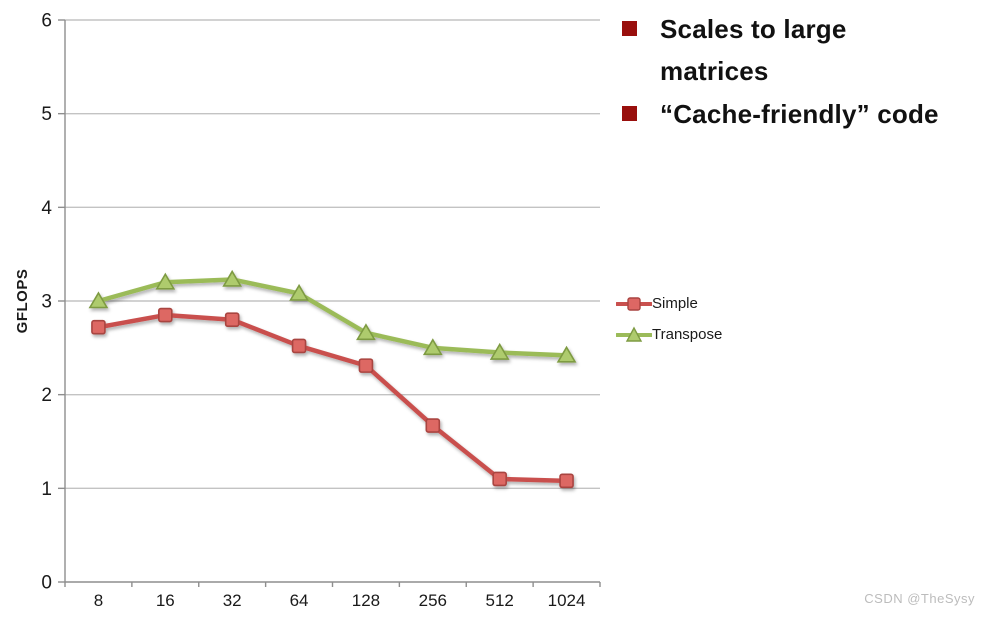  I want to click on bullet-line: Scales to large, so click(753, 29).